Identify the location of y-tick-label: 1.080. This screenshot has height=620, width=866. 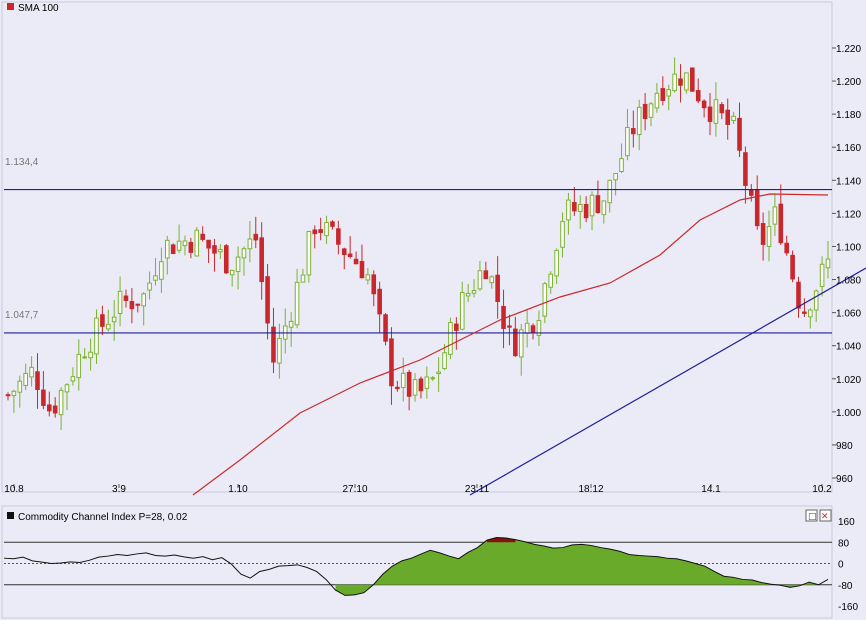
(848, 281).